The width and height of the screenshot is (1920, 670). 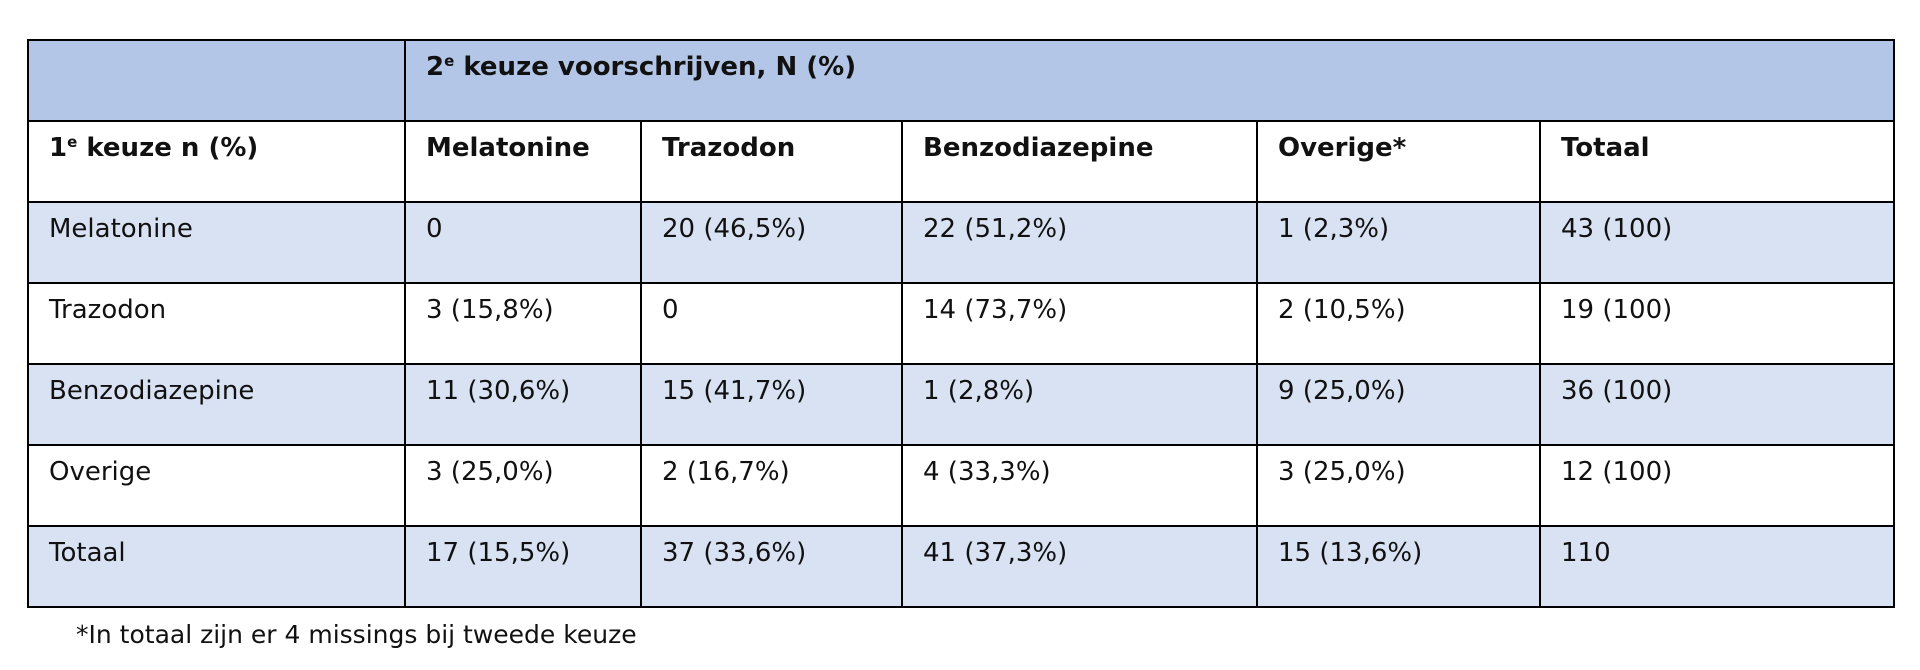 What do you see at coordinates (216, 80) in the screenshot?
I see `empty-cell` at bounding box center [216, 80].